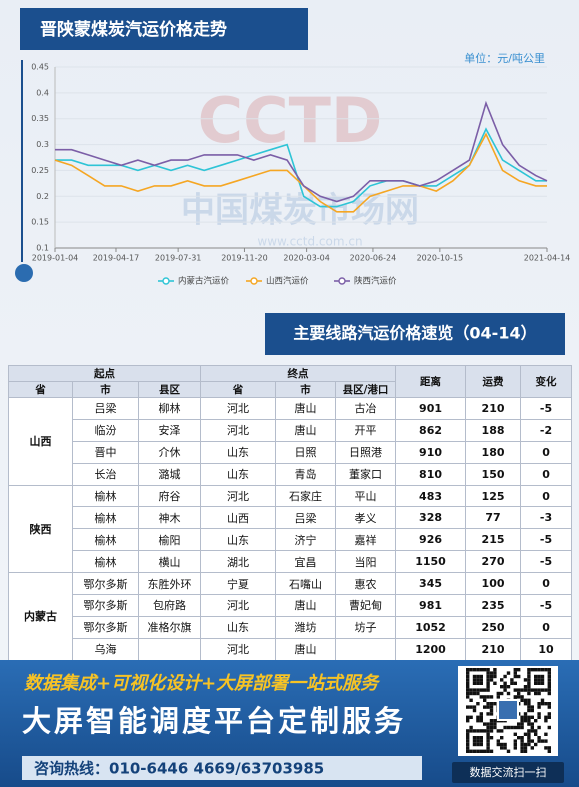 This screenshot has width=579, height=787. I want to click on table-row: 榆林 神木 山西 吕梁 孝义 328 77 -3, so click(291, 518).